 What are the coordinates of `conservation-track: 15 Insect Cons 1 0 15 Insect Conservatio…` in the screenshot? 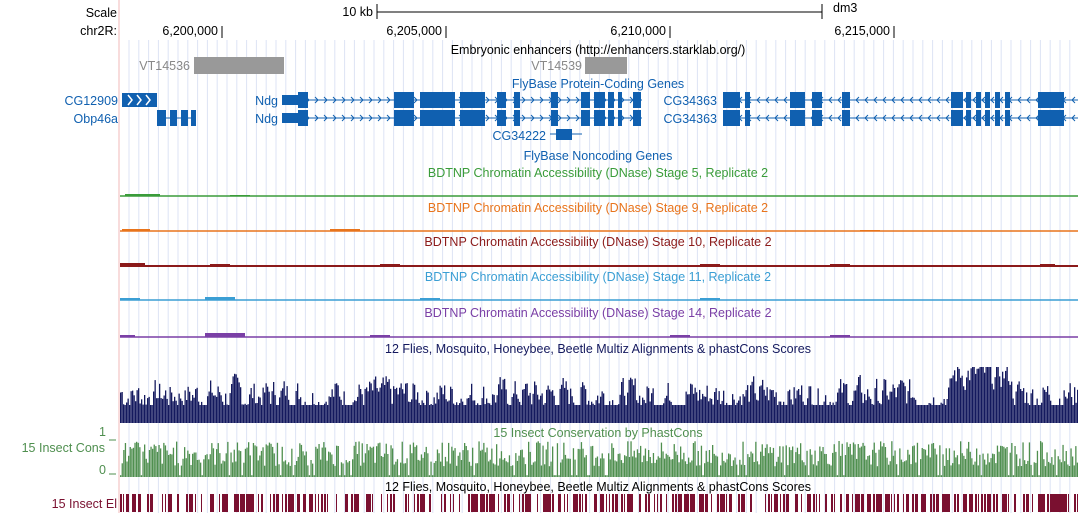 It's located at (550, 451).